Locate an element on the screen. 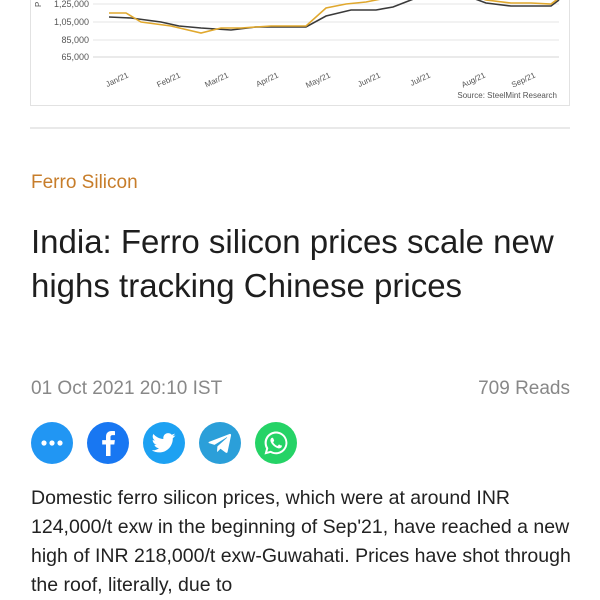 This screenshot has width=600, height=600. share-twitter-button is located at coordinates (164, 443).